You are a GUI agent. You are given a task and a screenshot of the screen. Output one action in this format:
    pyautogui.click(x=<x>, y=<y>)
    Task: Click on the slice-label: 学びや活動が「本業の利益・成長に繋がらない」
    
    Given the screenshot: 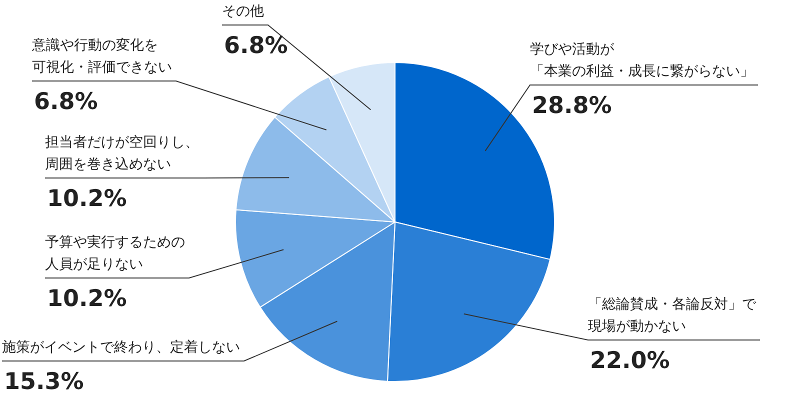 What is the action you would take?
    pyautogui.click(x=642, y=61)
    